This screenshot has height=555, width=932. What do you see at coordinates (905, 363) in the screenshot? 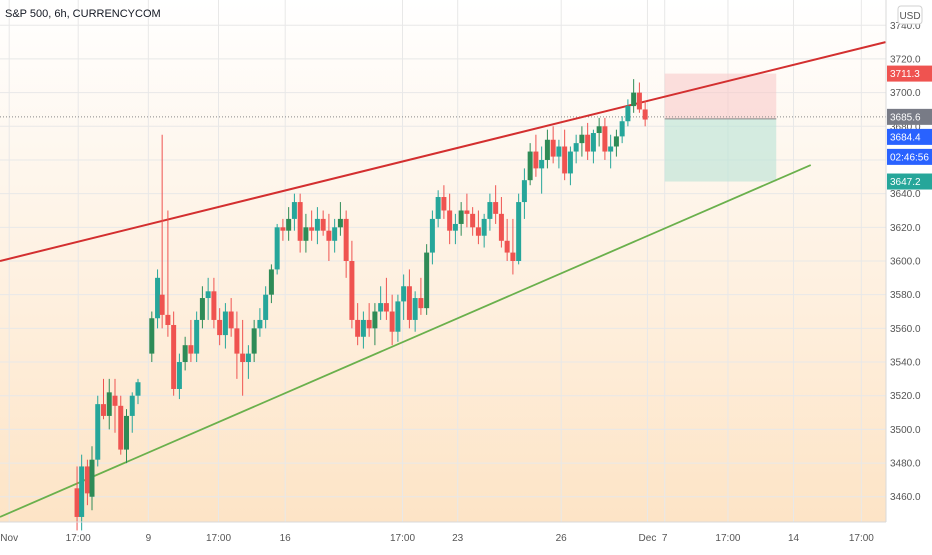
I see `y-tick-label: 3540.0` at bounding box center [905, 363].